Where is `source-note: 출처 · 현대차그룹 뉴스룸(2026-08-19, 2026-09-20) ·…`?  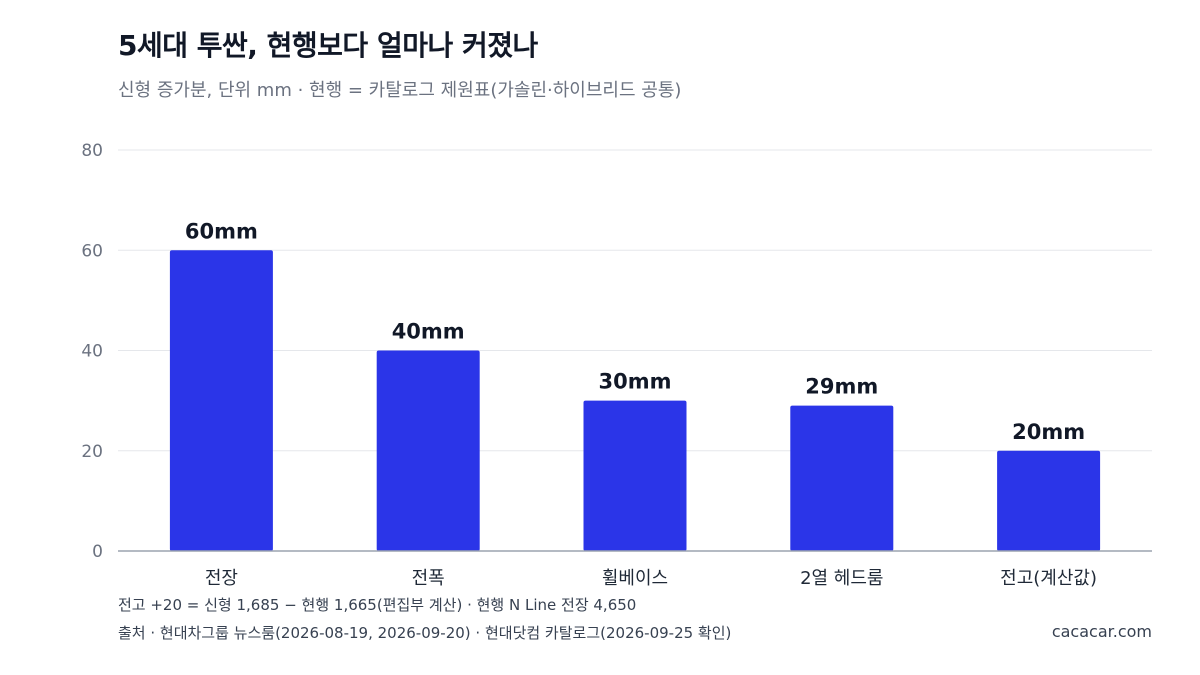 source-note: 출처 · 현대차그룹 뉴스룸(2026-08-19, 2026-09-20) ·… is located at coordinates (425, 633).